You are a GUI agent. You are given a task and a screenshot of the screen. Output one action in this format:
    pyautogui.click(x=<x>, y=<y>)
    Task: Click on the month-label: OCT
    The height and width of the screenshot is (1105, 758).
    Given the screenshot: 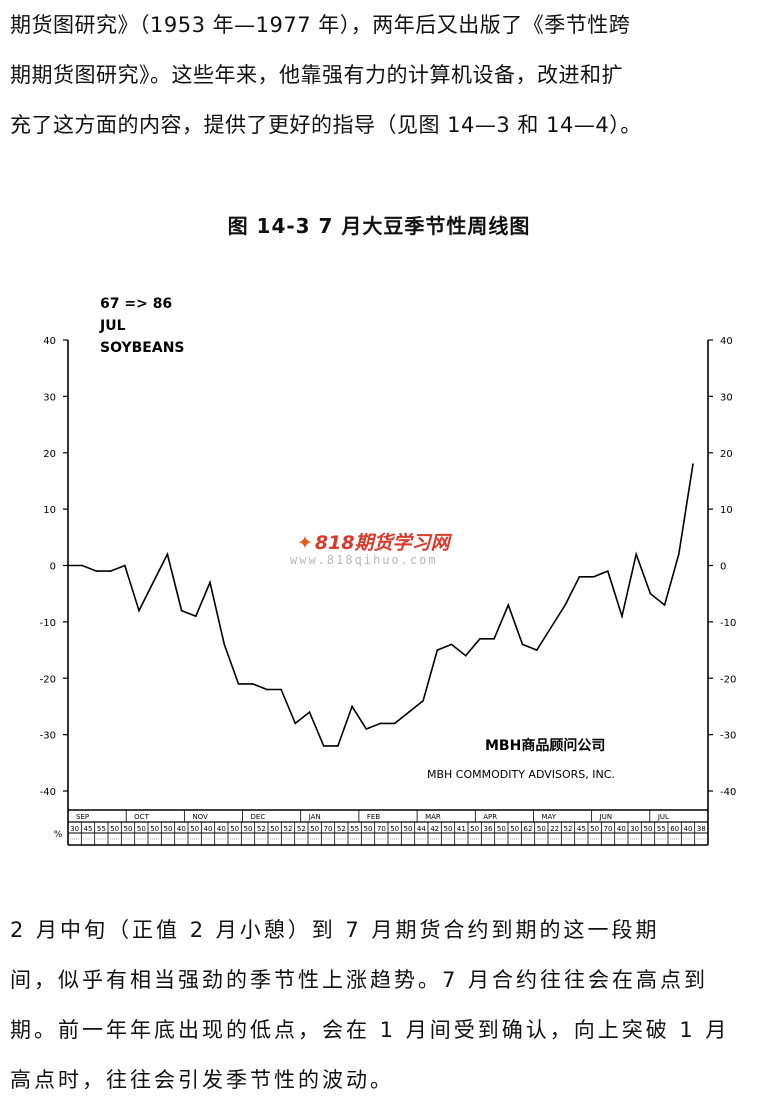 What is the action you would take?
    pyautogui.click(x=141, y=817)
    